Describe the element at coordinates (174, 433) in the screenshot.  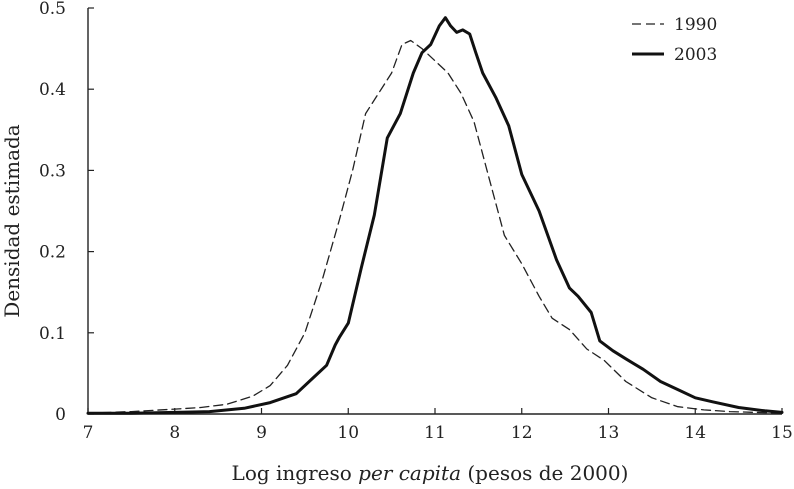
I see `x-tick-label: 8` at that location.